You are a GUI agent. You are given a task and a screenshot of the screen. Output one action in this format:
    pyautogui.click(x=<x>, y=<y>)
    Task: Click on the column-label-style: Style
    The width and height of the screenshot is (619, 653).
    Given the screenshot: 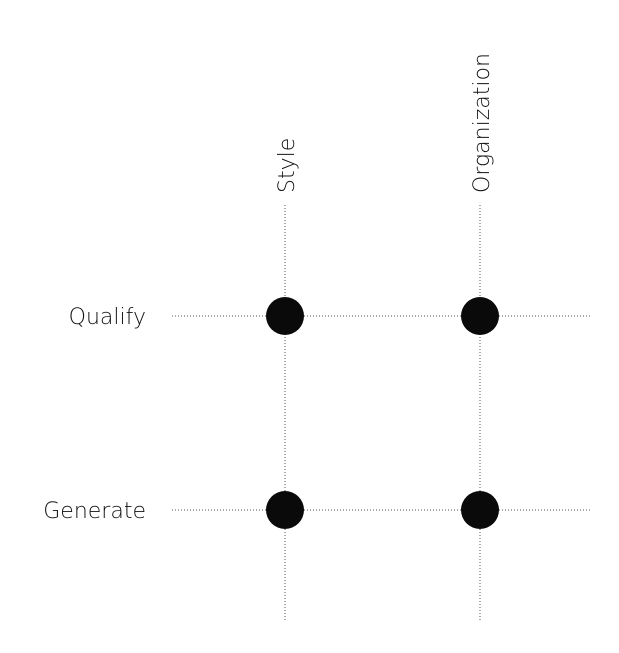 What is the action you would take?
    pyautogui.click(x=287, y=165)
    